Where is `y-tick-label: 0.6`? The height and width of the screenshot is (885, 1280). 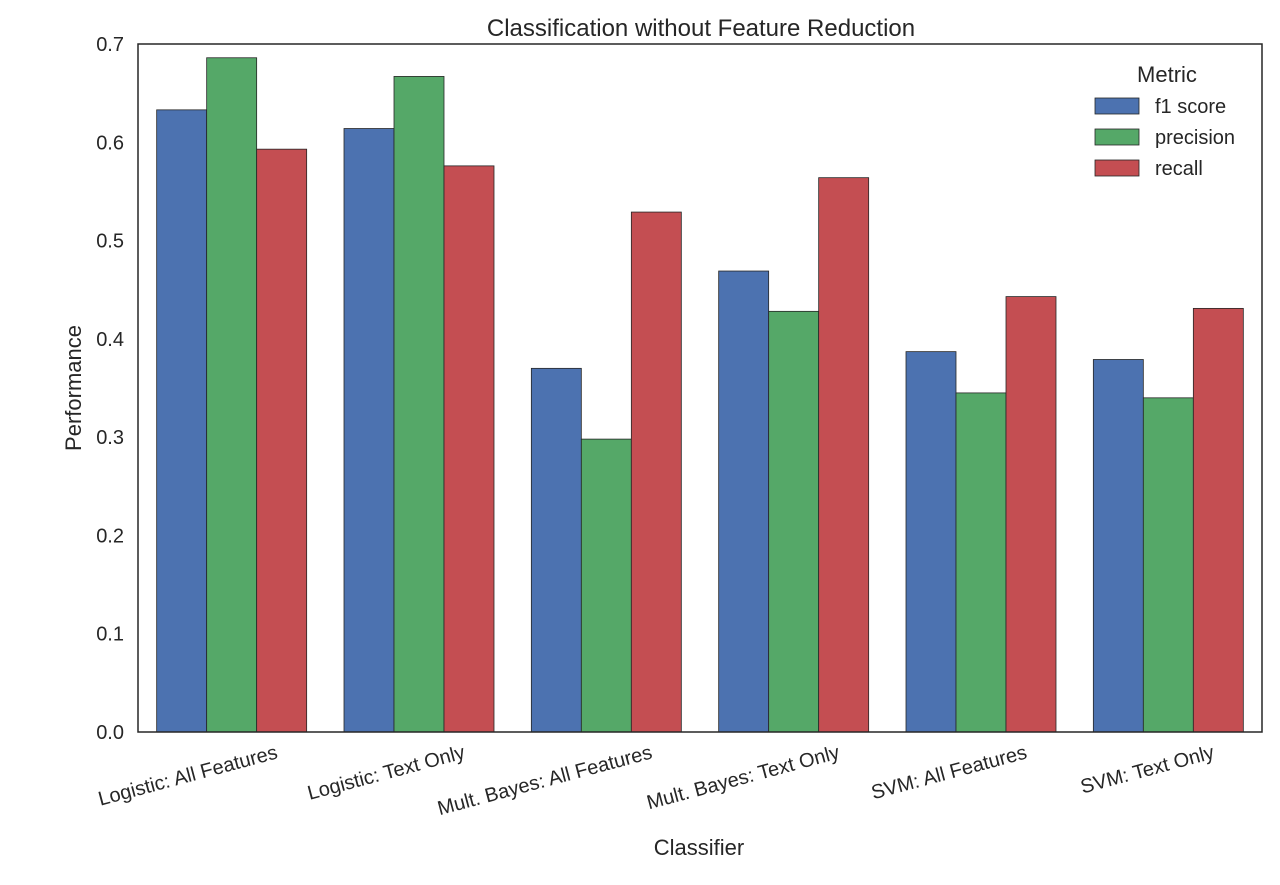 y-tick-label: 0.6 is located at coordinates (110, 143).